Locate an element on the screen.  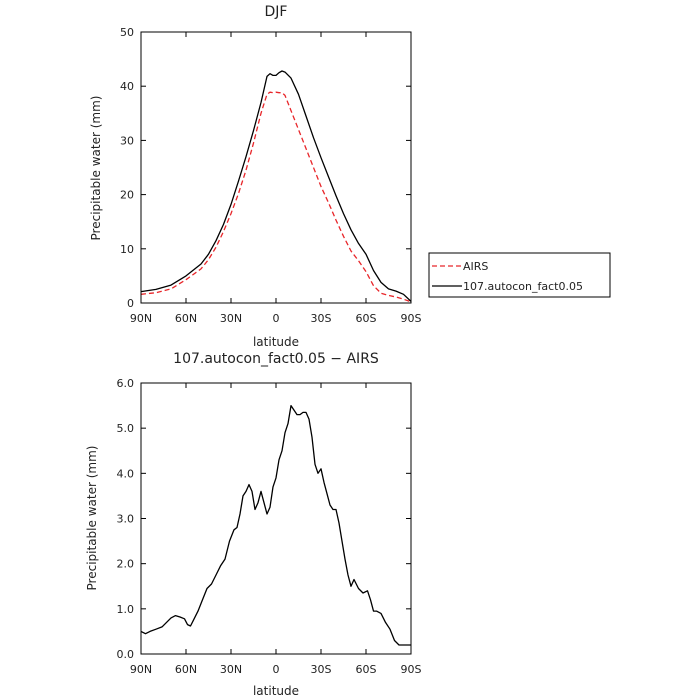
bottom-y-tick-label-4-0: 4.0 is located at coordinates (126, 473).